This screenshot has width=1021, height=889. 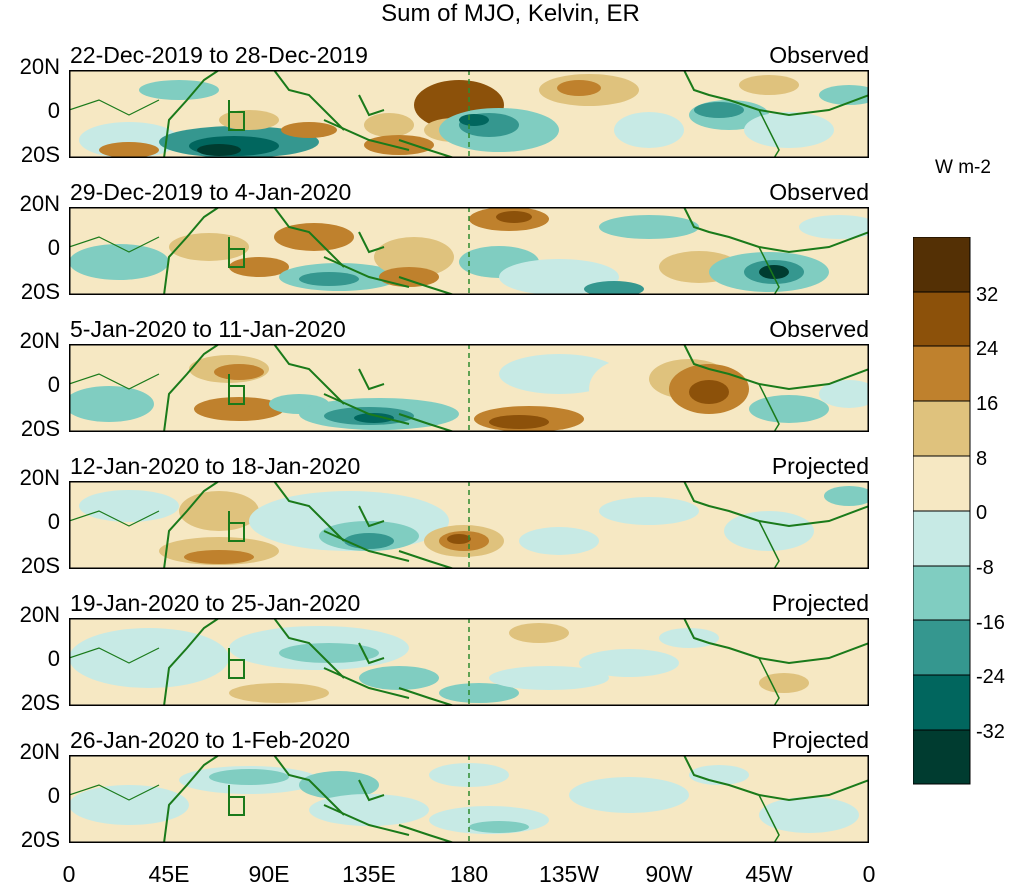 What do you see at coordinates (215, 466) in the screenshot?
I see `panel-period: 12-Jan-2020 to 18-Jan-2020` at bounding box center [215, 466].